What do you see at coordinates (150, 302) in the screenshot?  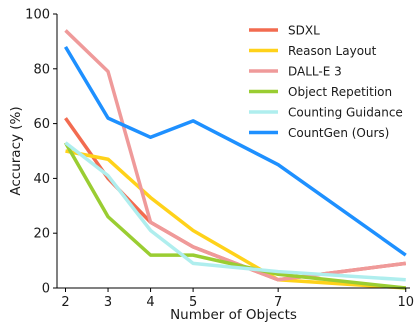 I see `x-tick-label: 4` at bounding box center [150, 302].